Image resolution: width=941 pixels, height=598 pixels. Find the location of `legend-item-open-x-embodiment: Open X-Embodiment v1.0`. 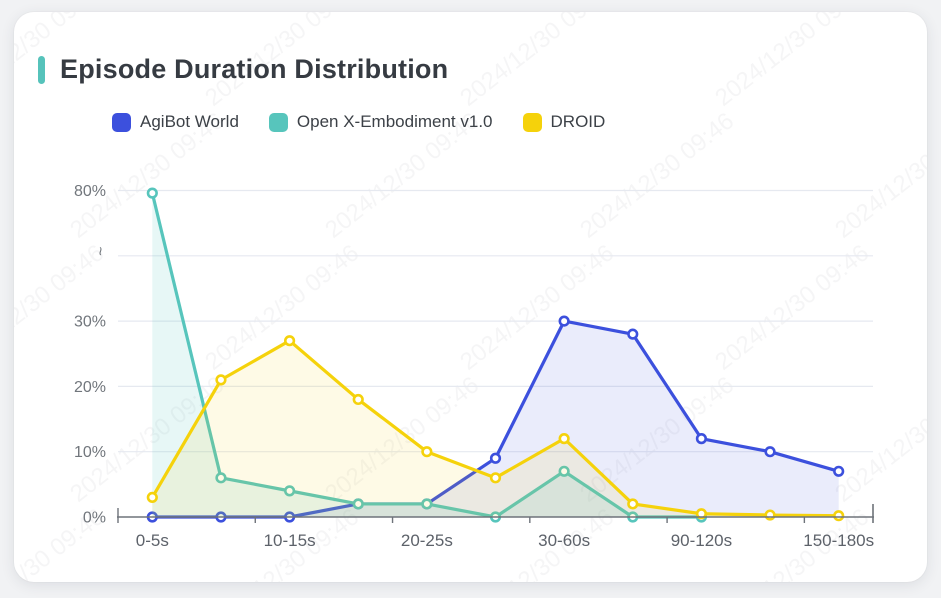

legend-item-open-x-embodiment: Open X-Embodiment v1.0 is located at coordinates (380, 122).